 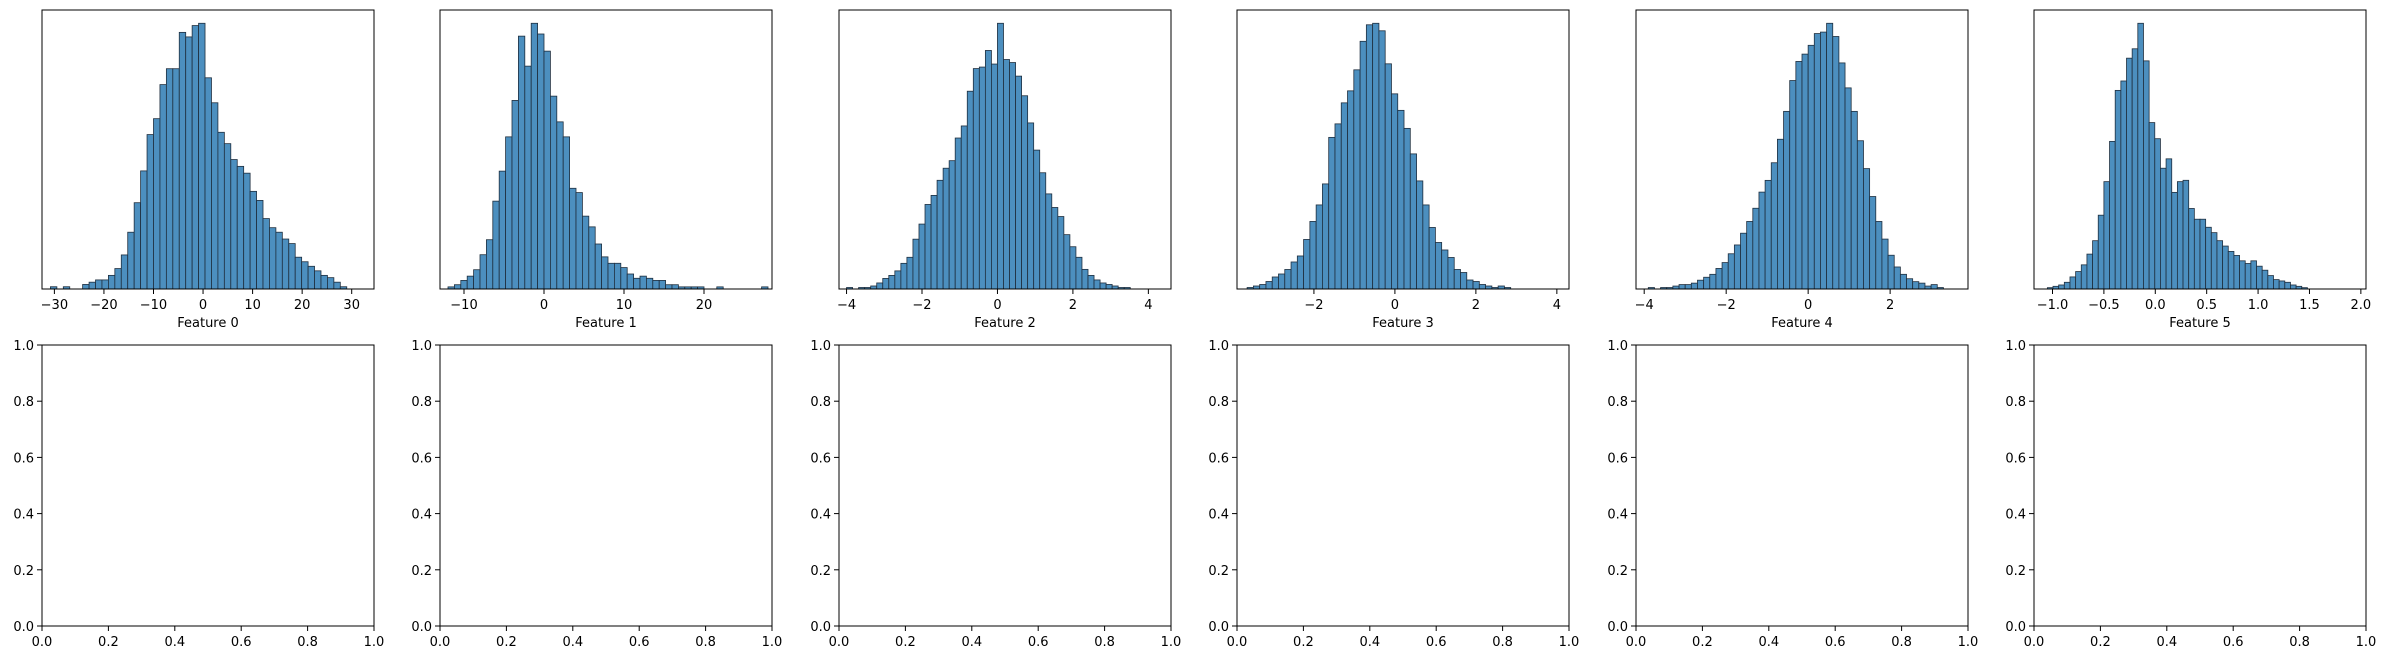 I want to click on y-tick-label: 0.2, so click(x=23, y=571).